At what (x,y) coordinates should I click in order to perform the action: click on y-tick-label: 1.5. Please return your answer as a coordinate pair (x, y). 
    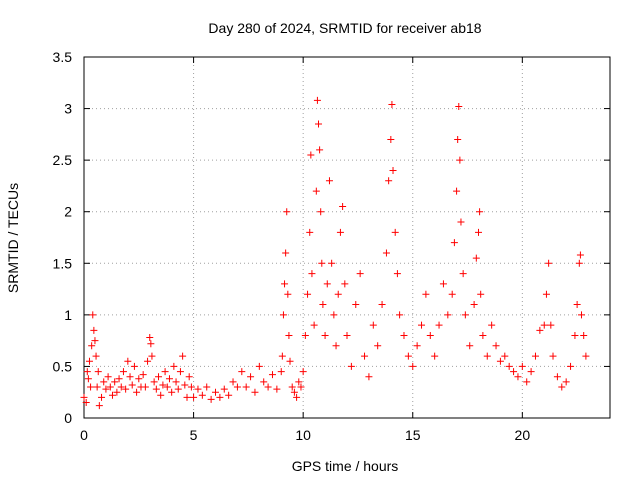
    Looking at the image, I should click on (63, 263).